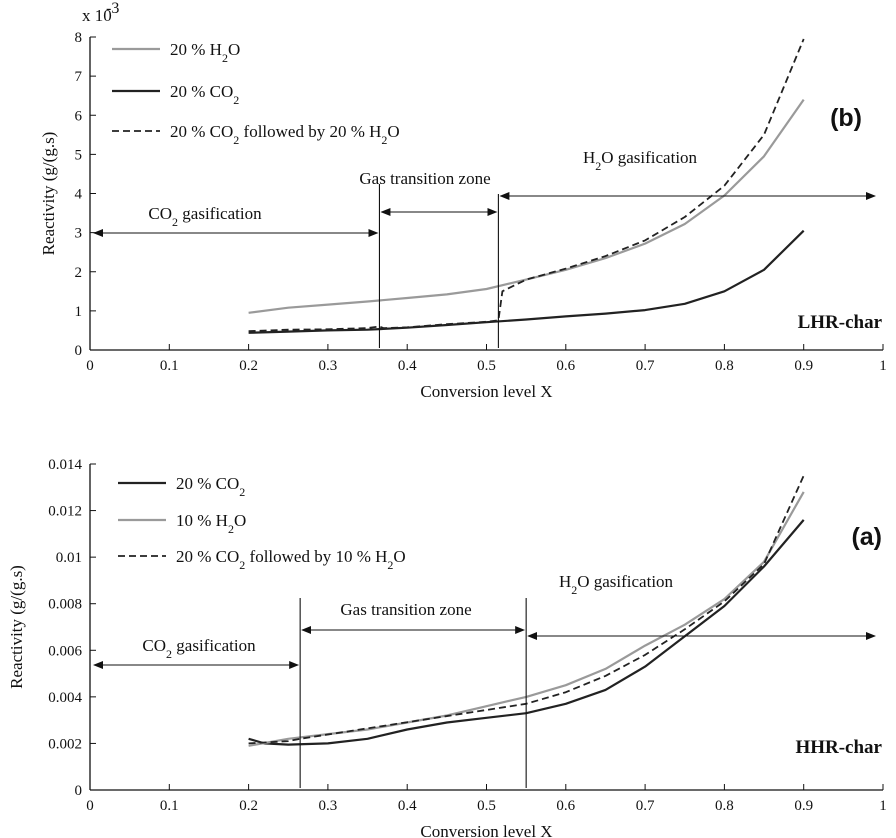 The width and height of the screenshot is (896, 838). Describe the element at coordinates (65, 651) in the screenshot. I see `y-tick-label: 0.006` at that location.